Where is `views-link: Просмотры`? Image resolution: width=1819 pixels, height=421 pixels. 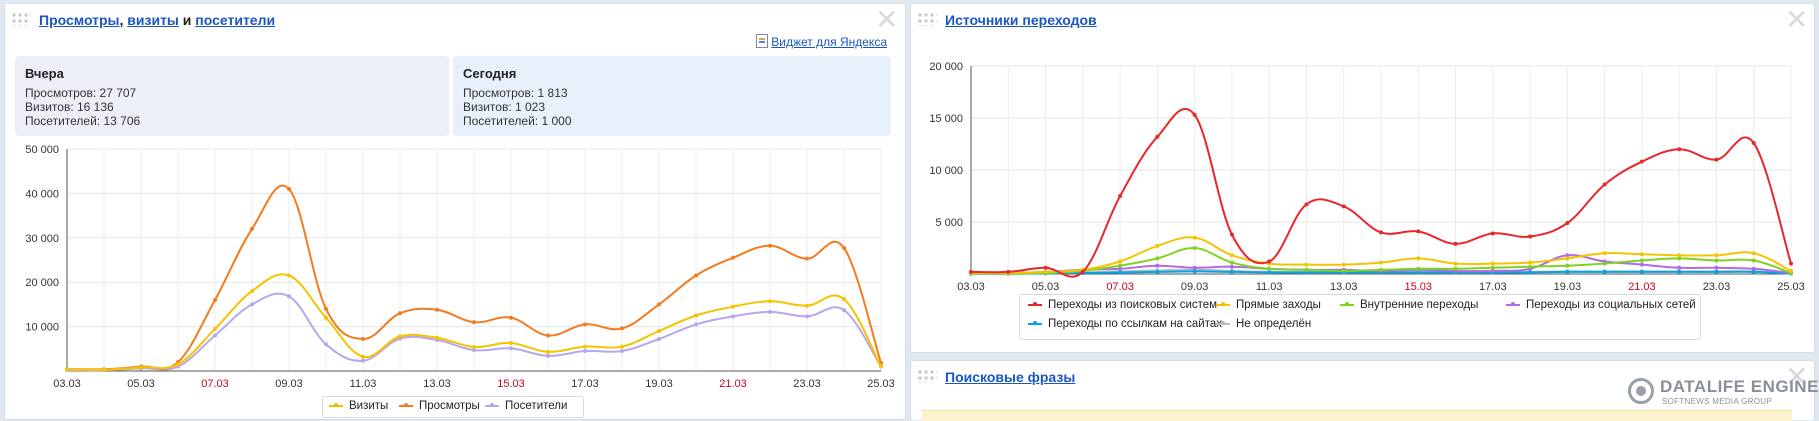 views-link: Просмотры is located at coordinates (79, 20).